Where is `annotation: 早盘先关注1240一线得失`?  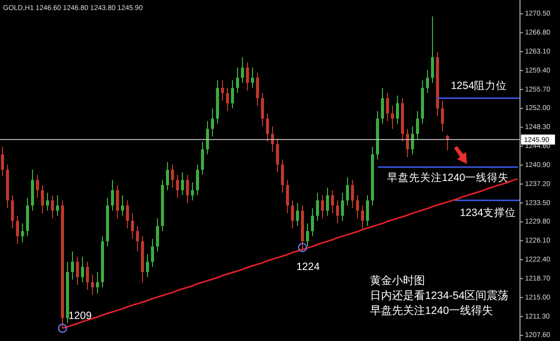
annotation: 早盘先关注1240一线得失 is located at coordinates (432, 310).